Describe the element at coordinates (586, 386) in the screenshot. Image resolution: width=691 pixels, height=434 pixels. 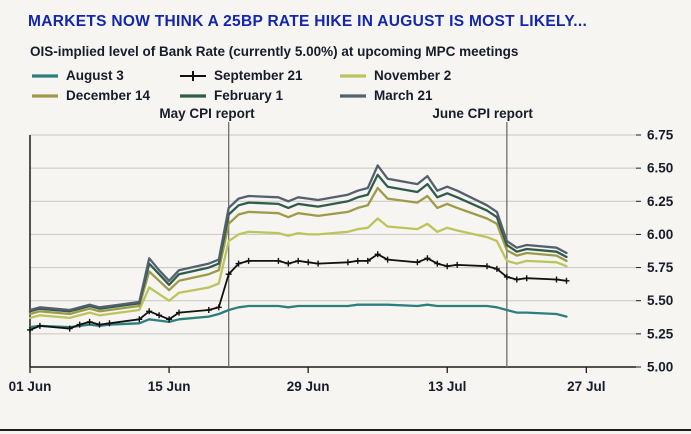
I see `x-tick-label: 27 Jul` at that location.